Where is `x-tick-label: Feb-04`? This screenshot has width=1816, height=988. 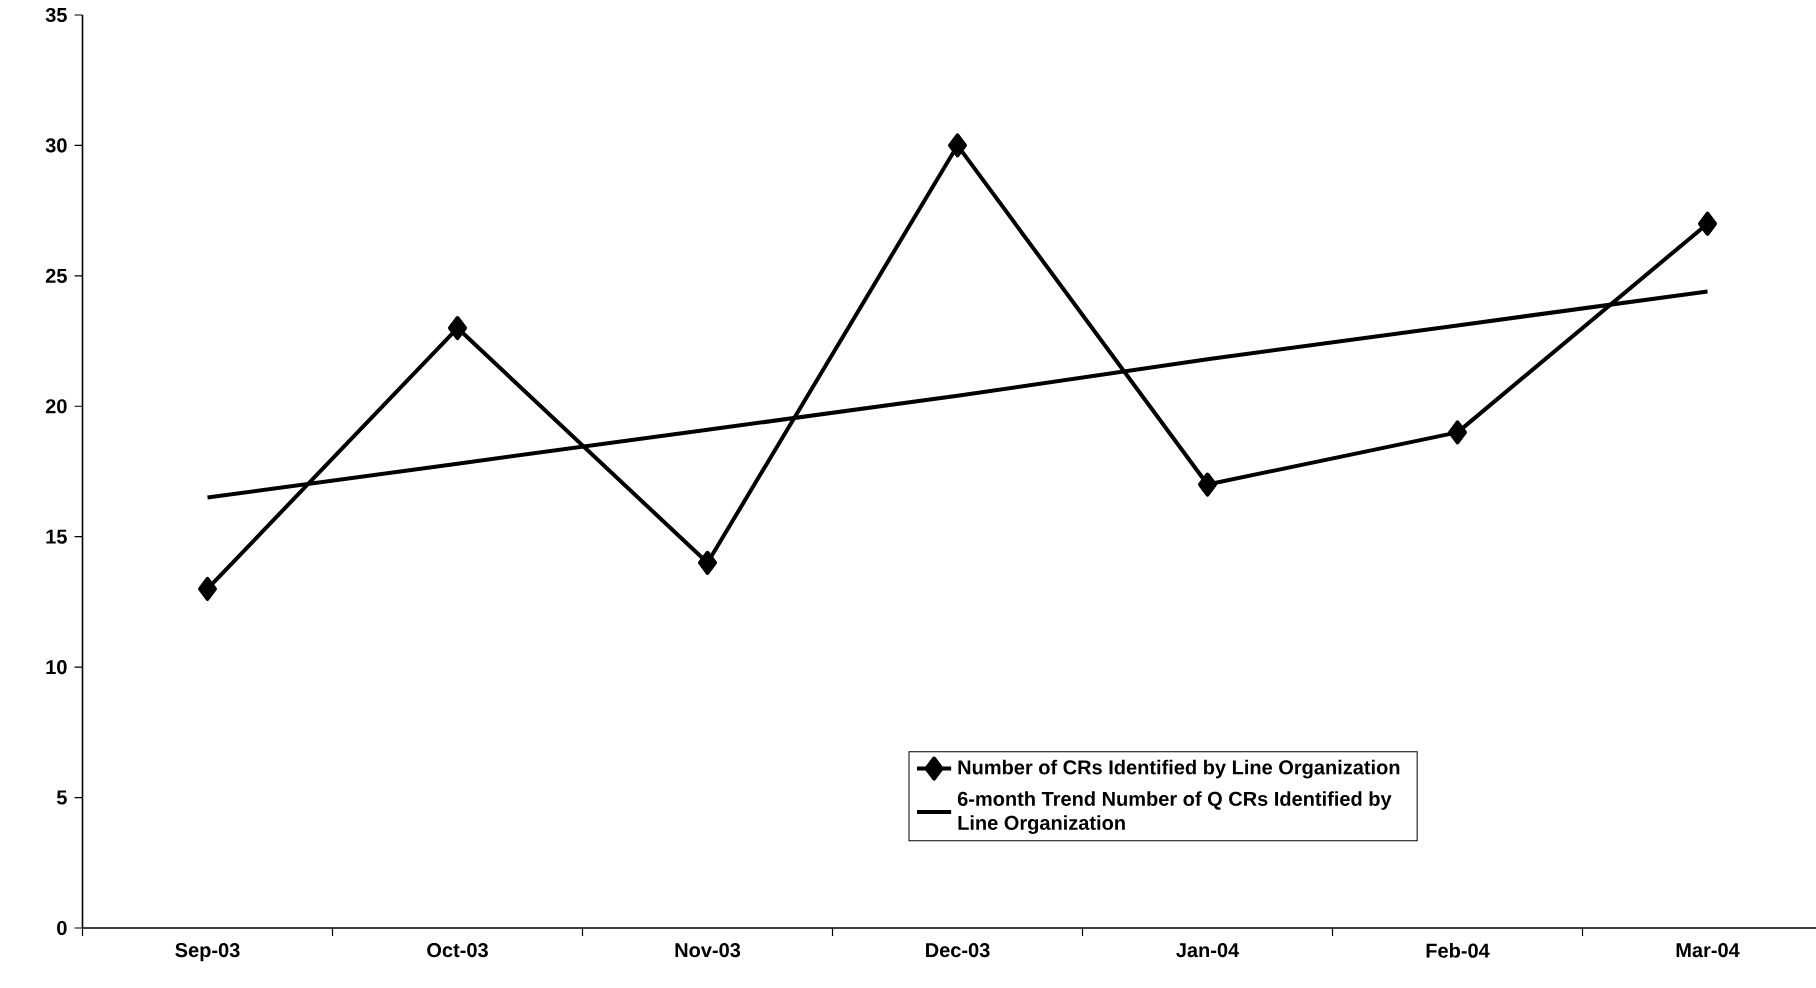 x-tick-label: Feb-04 is located at coordinates (1458, 950).